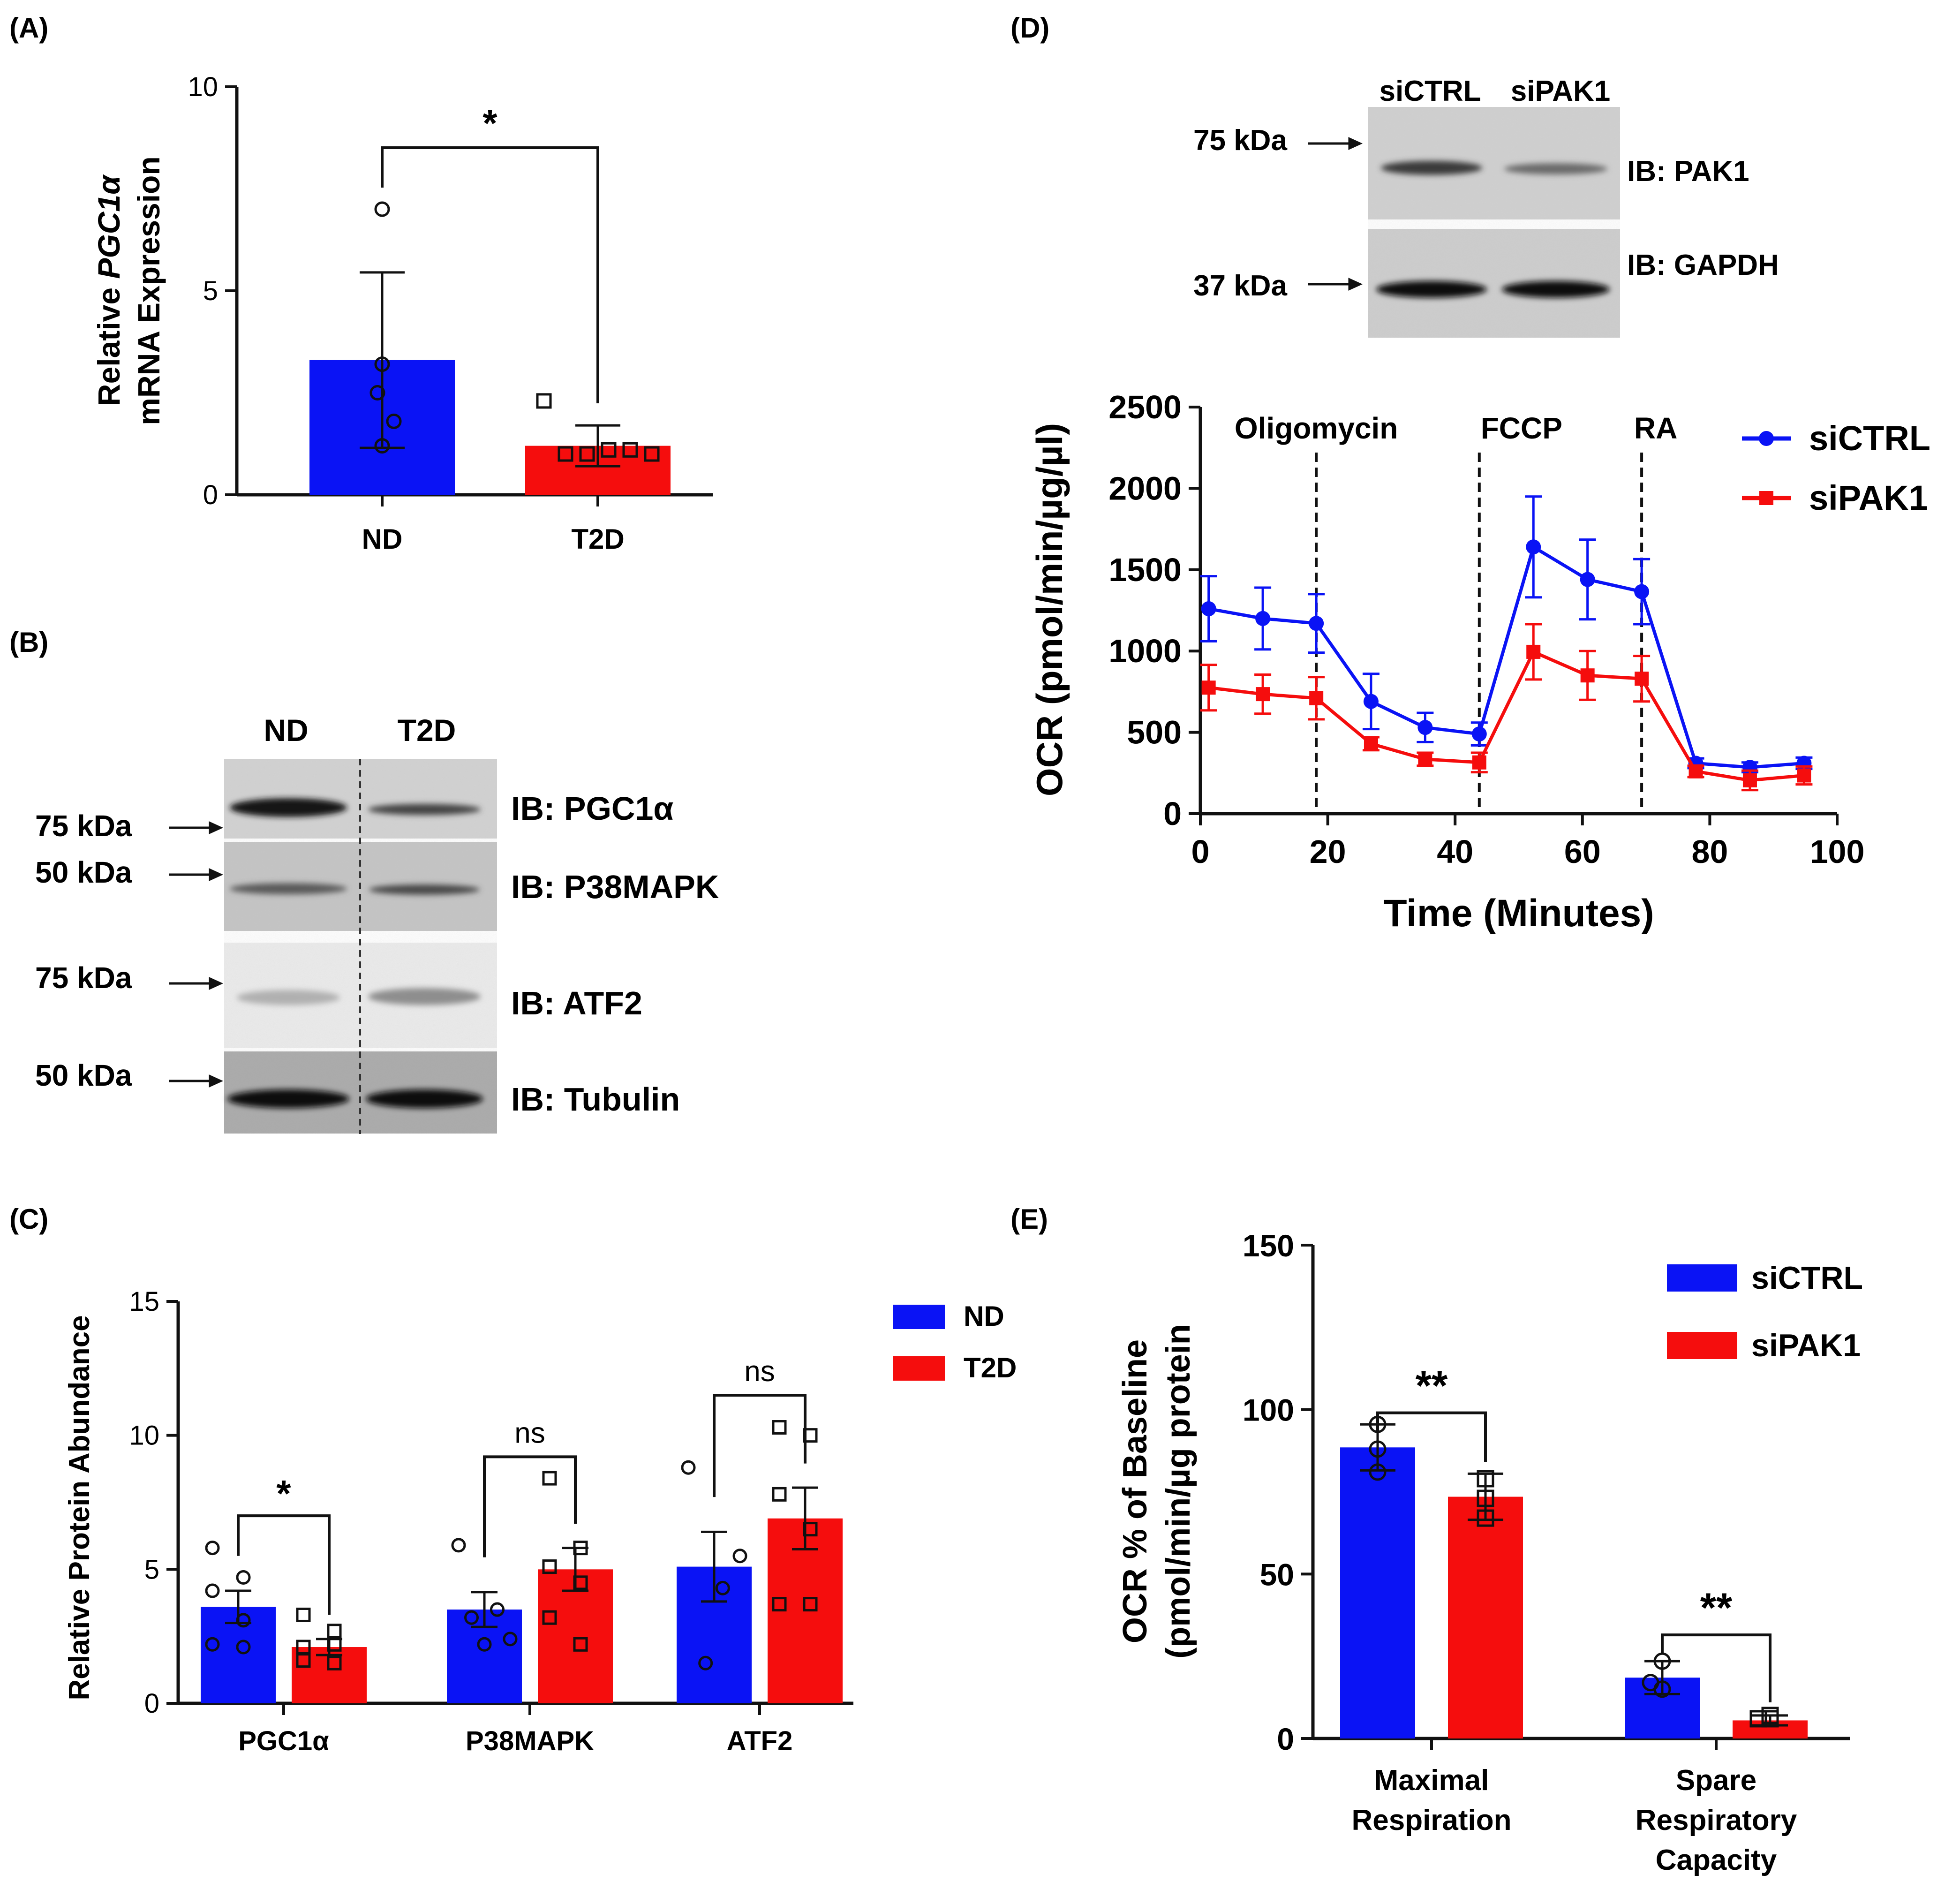 The image size is (1960, 1897). Describe the element at coordinates (984, 1316) in the screenshot. I see `legend-label-nd: ND` at that location.